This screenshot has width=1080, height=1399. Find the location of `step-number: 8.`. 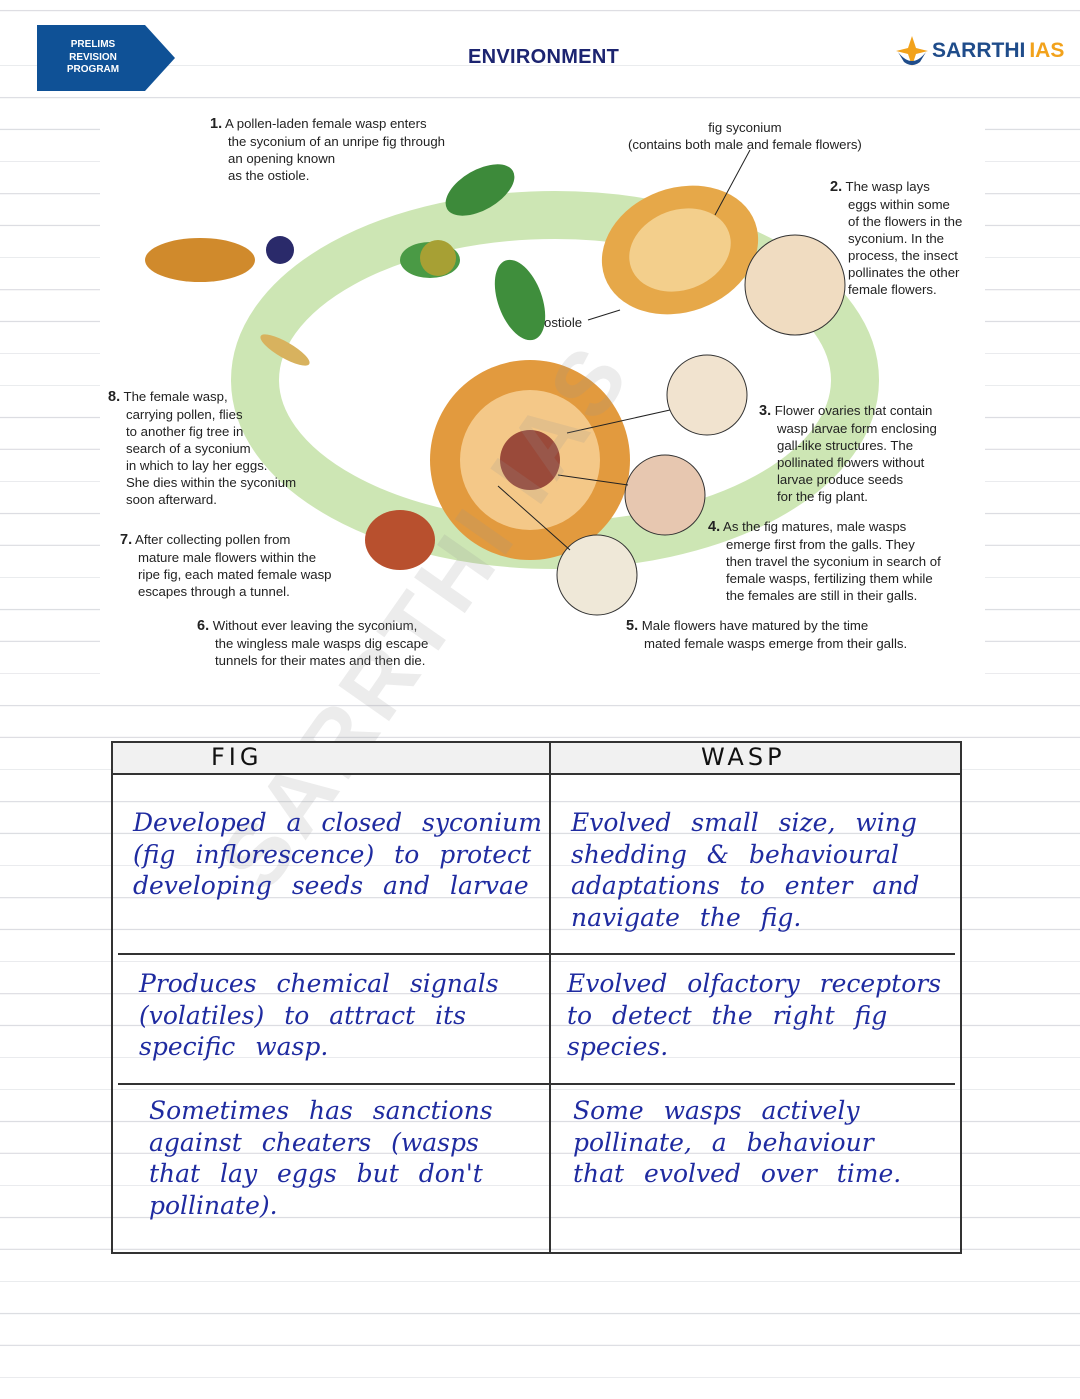

step-number: 8. is located at coordinates (114, 397).